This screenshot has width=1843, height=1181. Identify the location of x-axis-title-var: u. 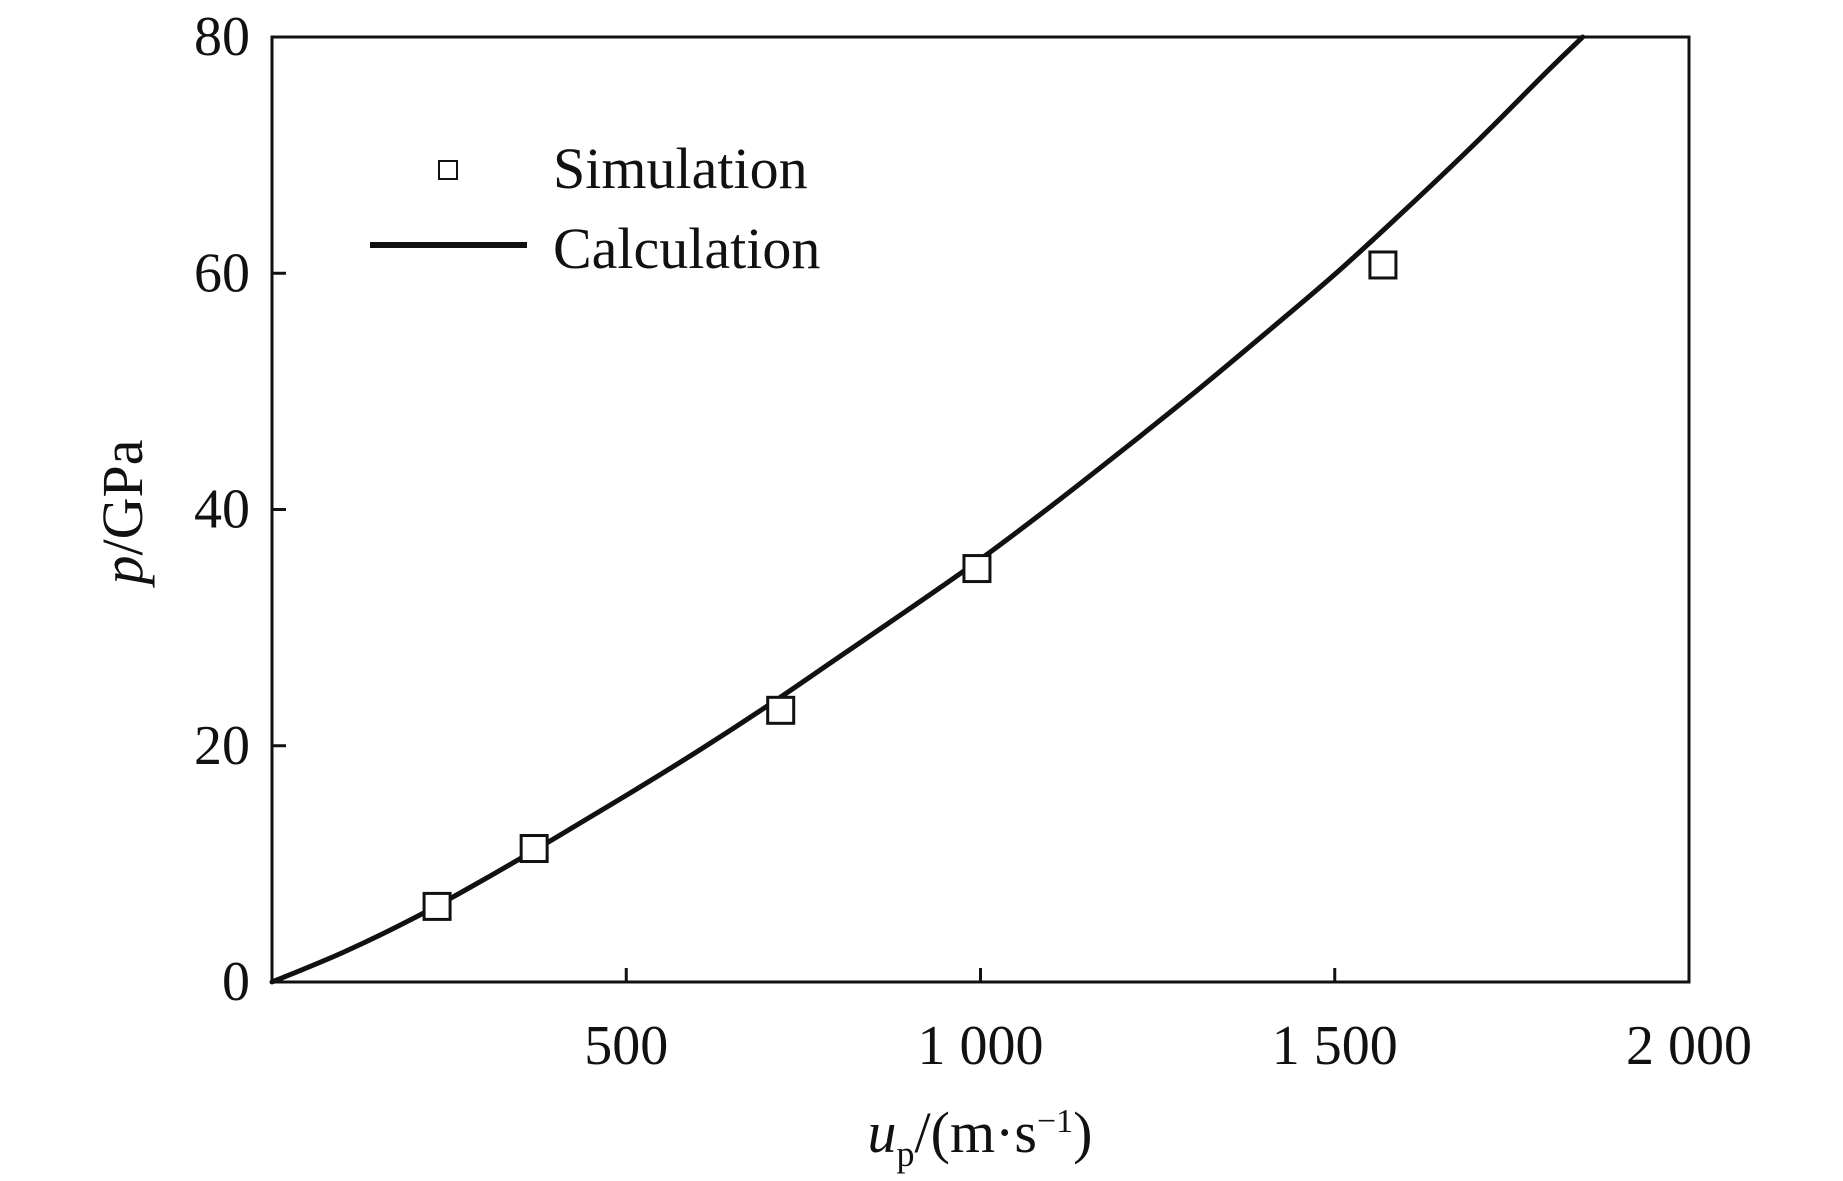
(882, 1132).